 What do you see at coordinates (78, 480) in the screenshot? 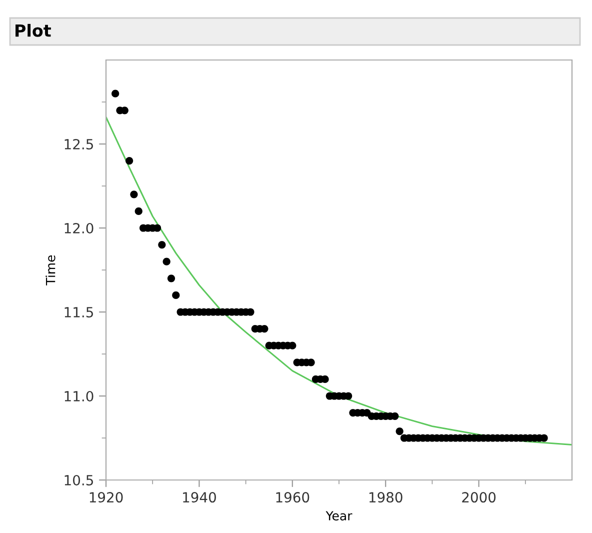
I see `y-tick-label: 10.5` at bounding box center [78, 480].